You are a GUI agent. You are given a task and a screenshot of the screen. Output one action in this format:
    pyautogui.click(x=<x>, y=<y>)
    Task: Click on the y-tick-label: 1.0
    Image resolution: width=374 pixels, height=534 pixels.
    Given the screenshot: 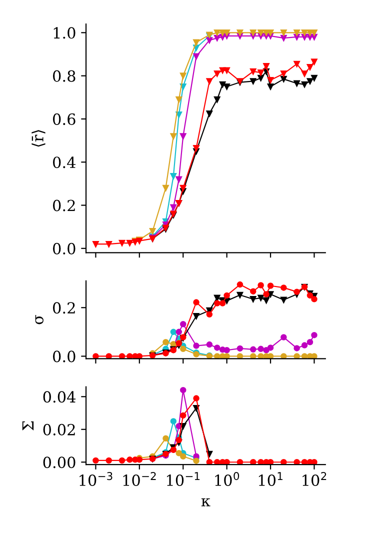 What is the action you would take?
    pyautogui.click(x=65, y=33)
    